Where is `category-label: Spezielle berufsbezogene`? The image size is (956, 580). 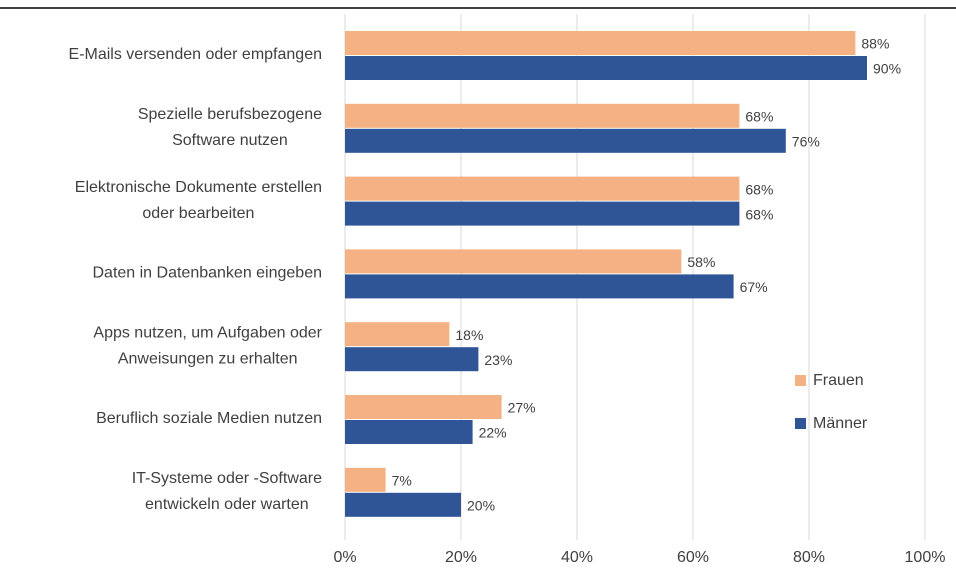
category-label: Spezielle berufsbezogene is located at coordinates (230, 114).